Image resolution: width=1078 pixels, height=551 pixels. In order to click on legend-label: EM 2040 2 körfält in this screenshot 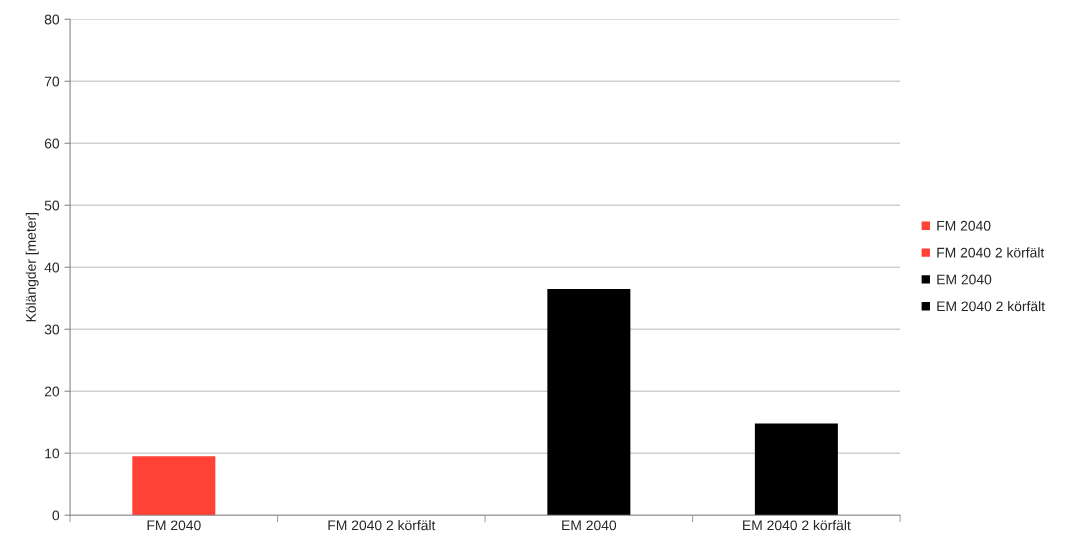, I will do `click(991, 306)`.